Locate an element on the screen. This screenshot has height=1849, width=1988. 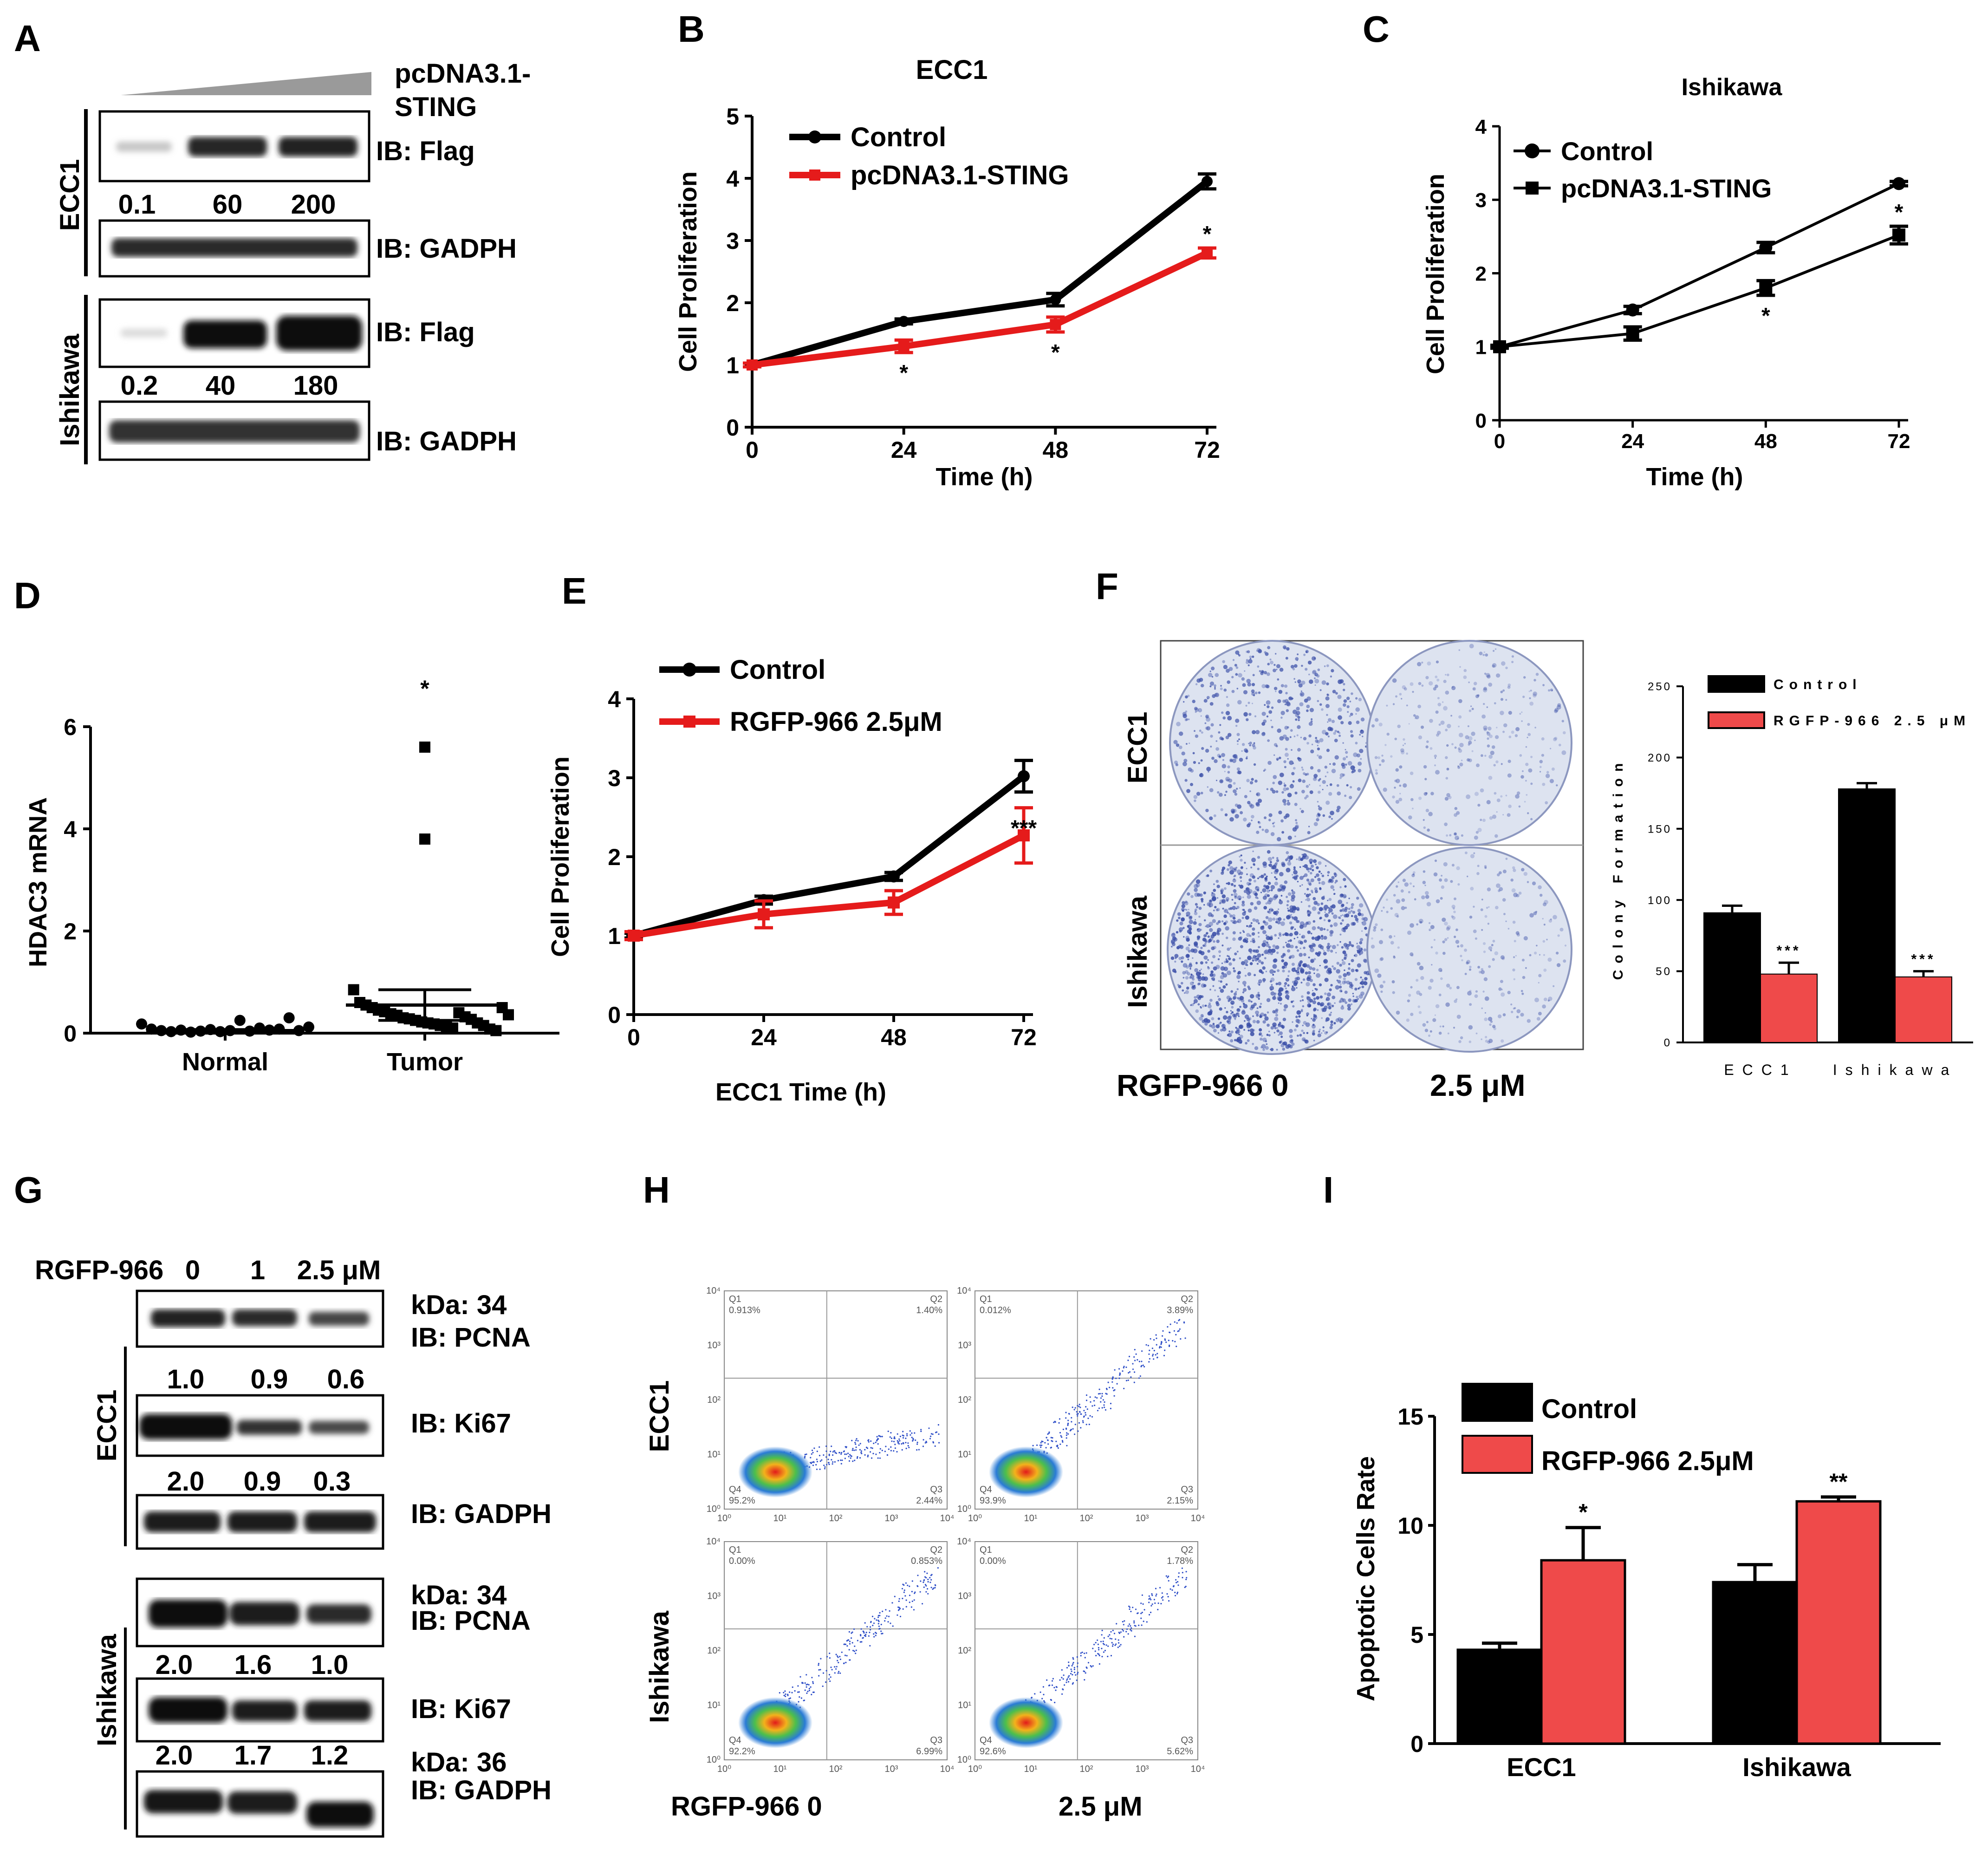
g-ecc1-pcna-label: IB: PCNA is located at coordinates (471, 1337).